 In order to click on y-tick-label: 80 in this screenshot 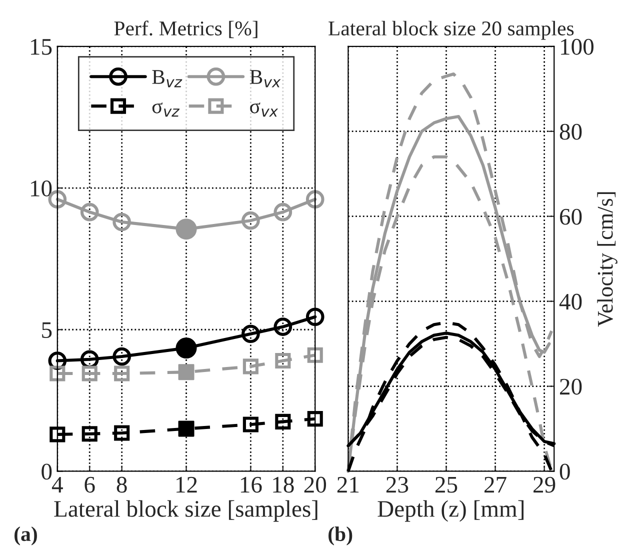, I will do `click(571, 132)`.